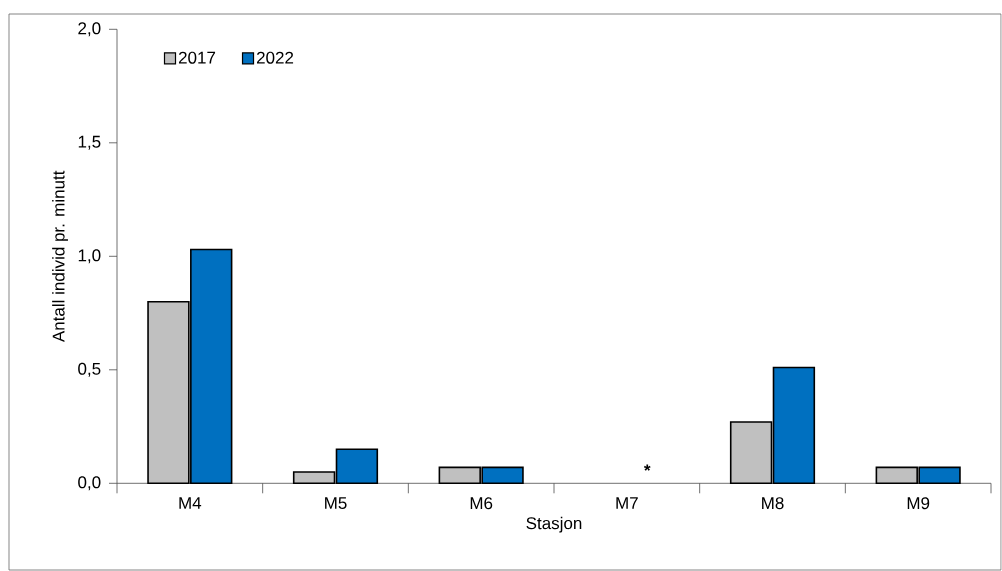  What do you see at coordinates (89, 369) in the screenshot?
I see `y-tick-label: 0,5` at bounding box center [89, 369].